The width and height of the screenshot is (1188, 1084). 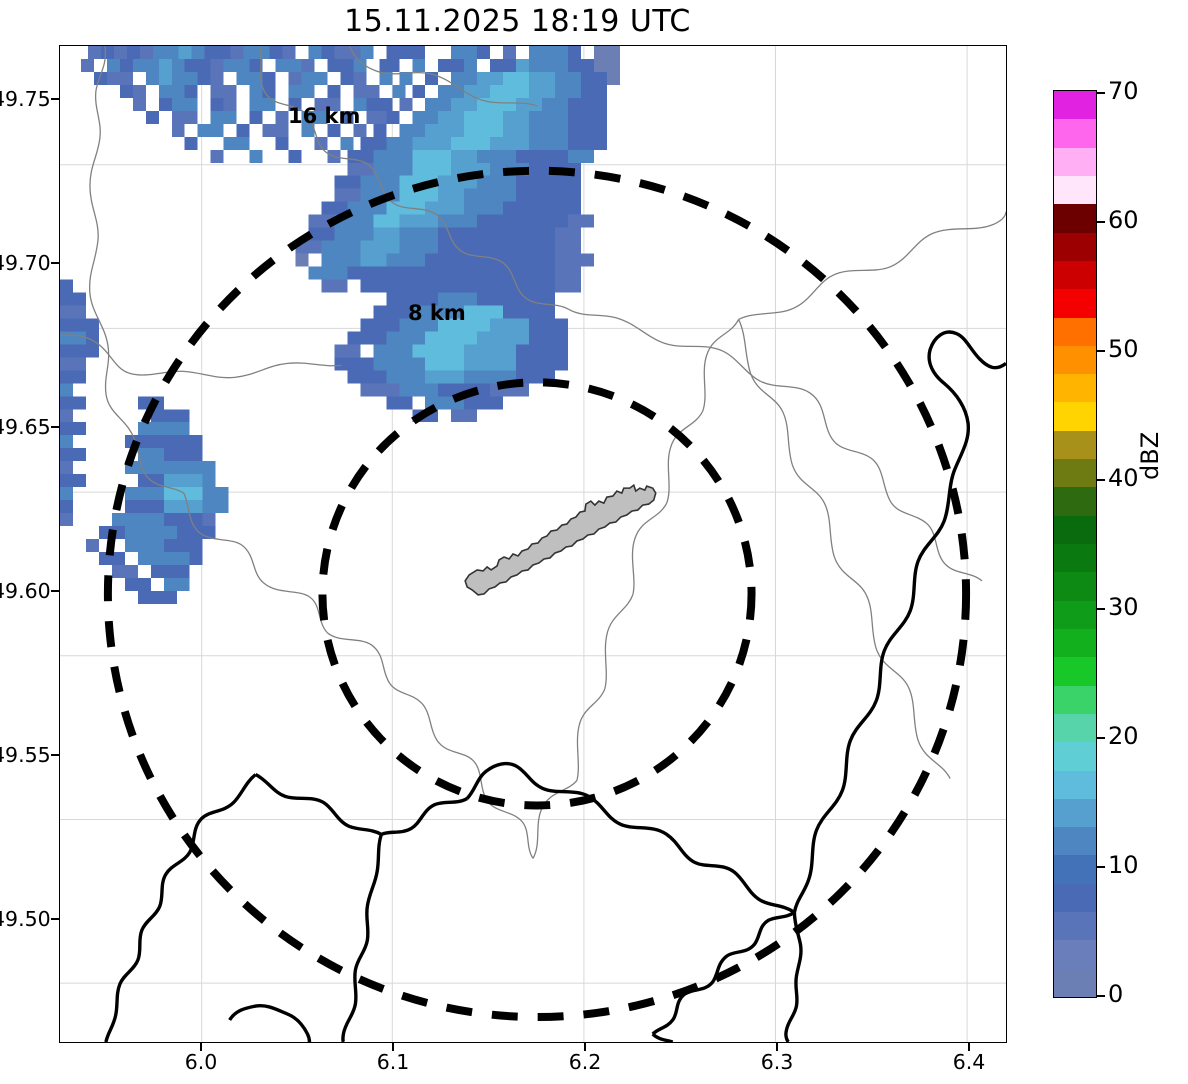 I want to click on x-tick-label-1: 6.1, so click(x=393, y=1062).